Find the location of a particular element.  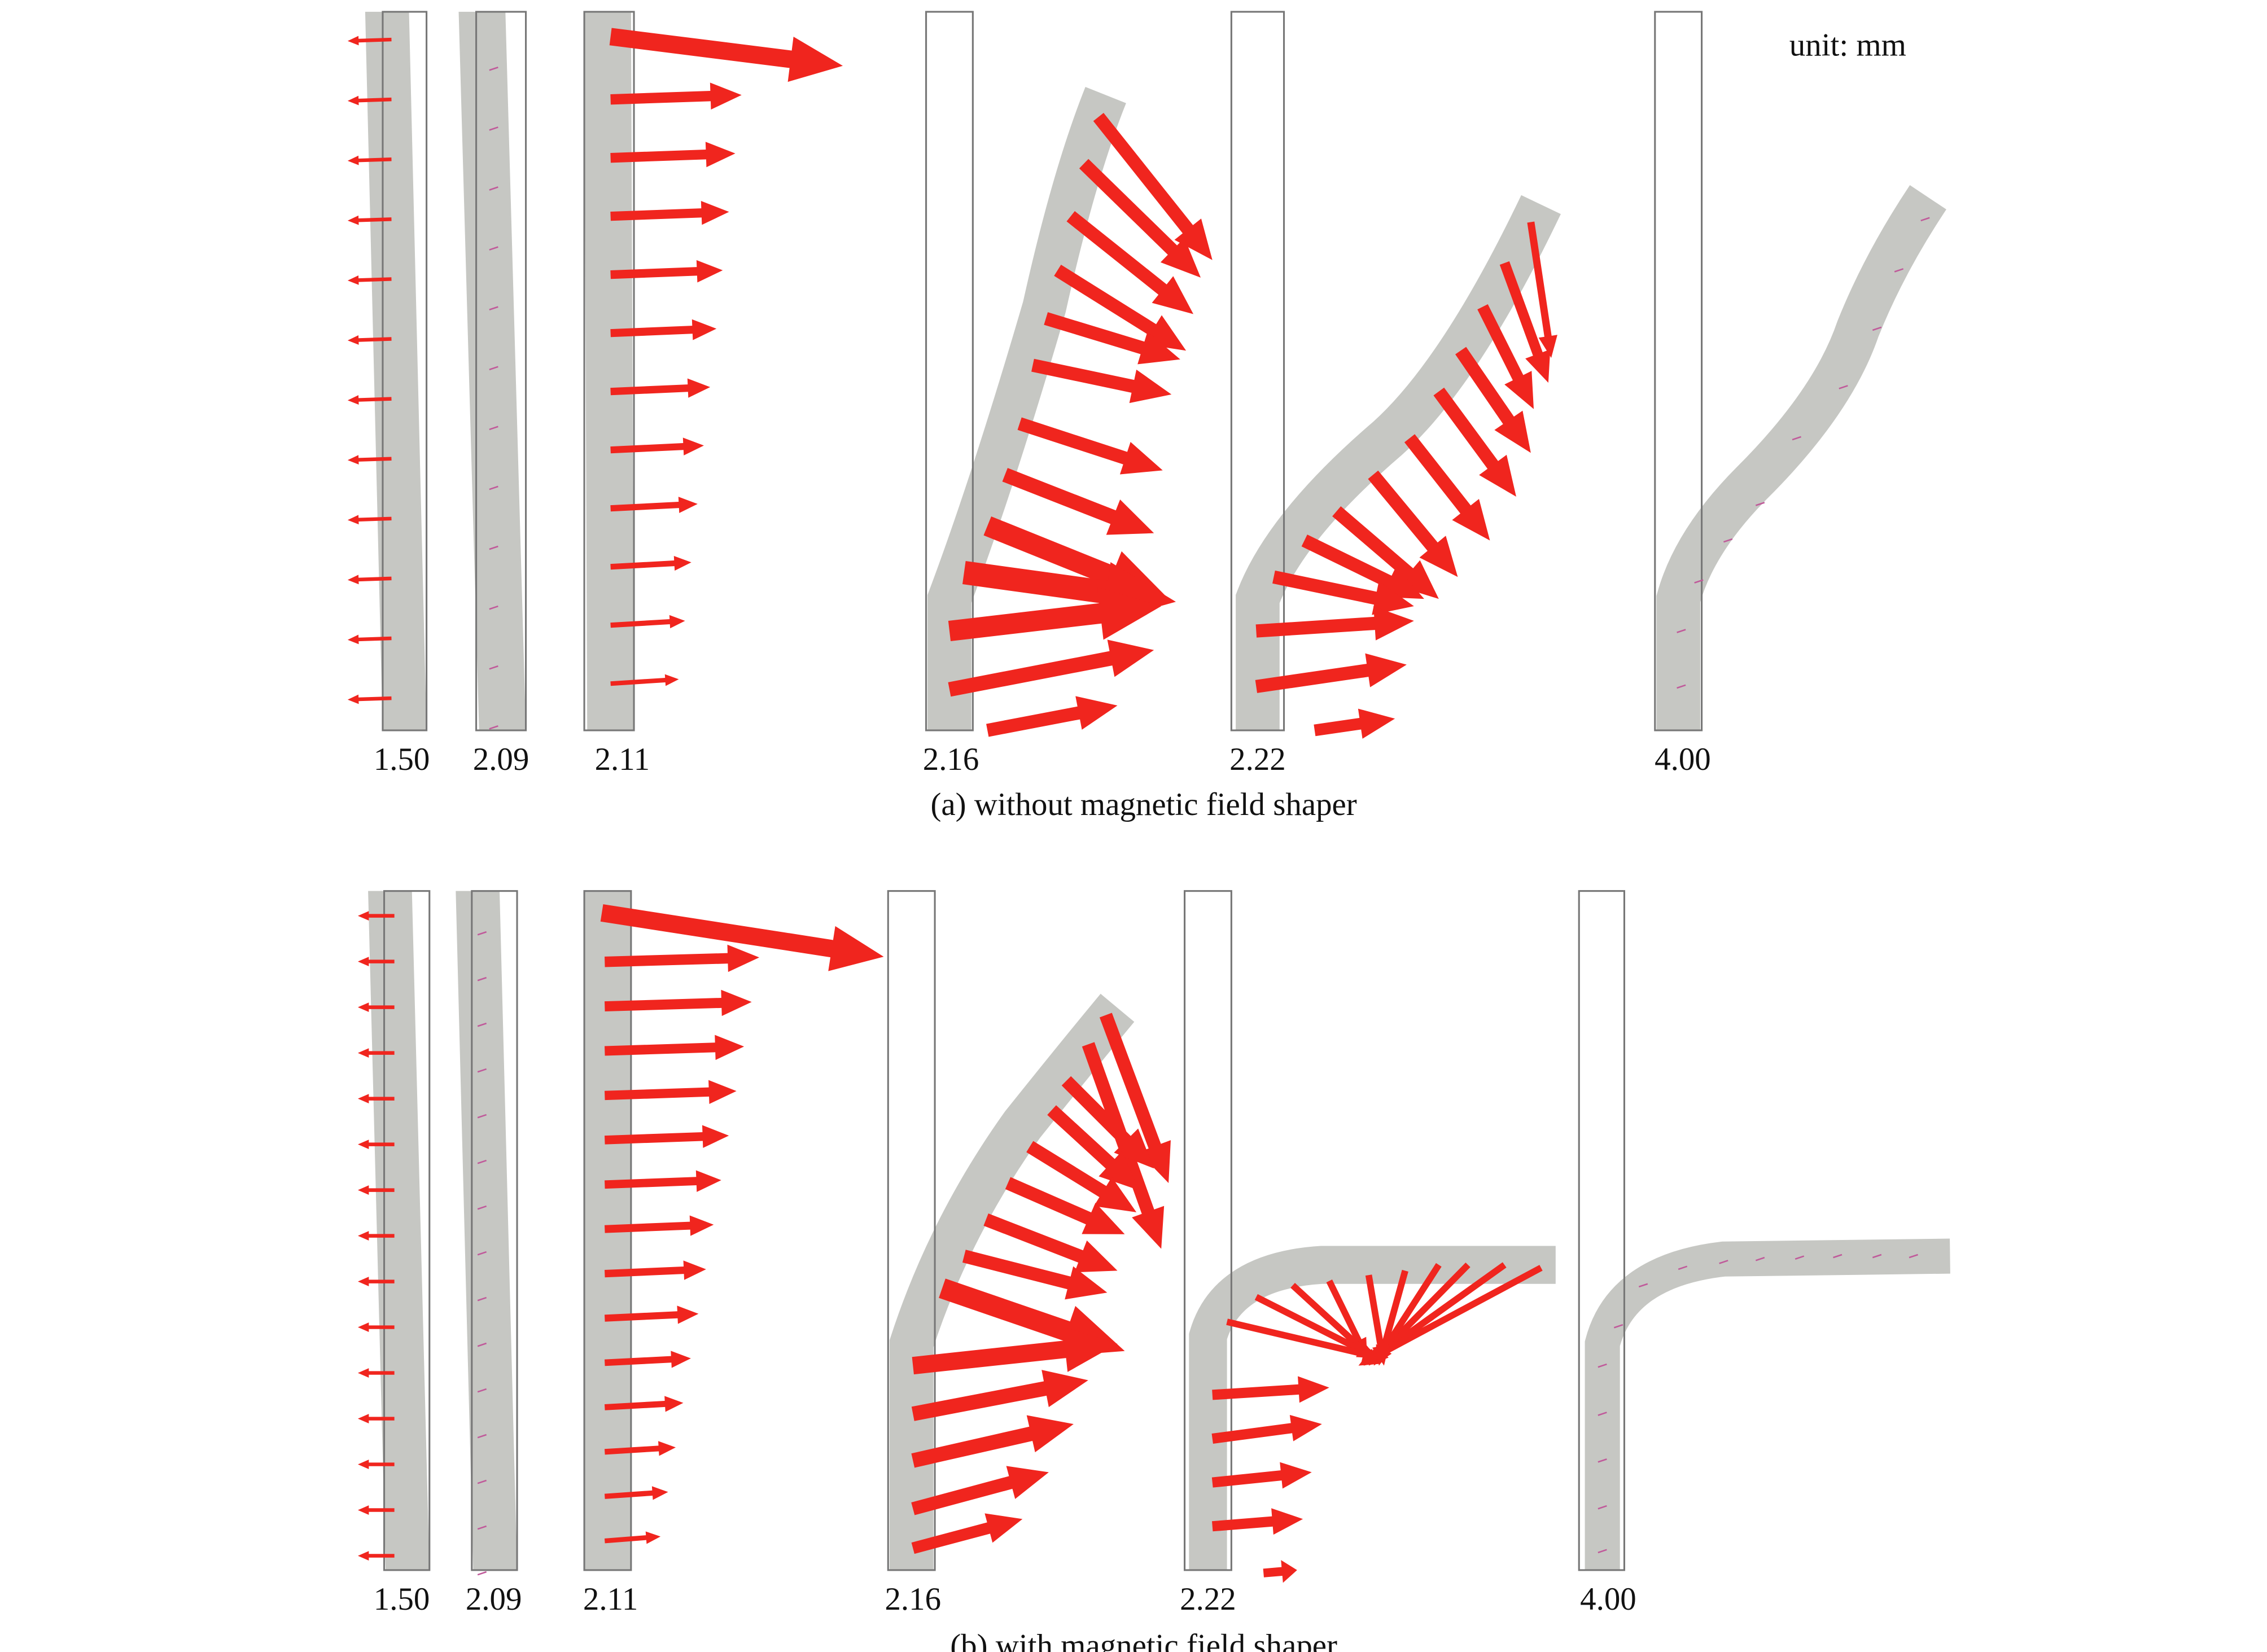

frame-label: 2.22 is located at coordinates (1208, 1599).